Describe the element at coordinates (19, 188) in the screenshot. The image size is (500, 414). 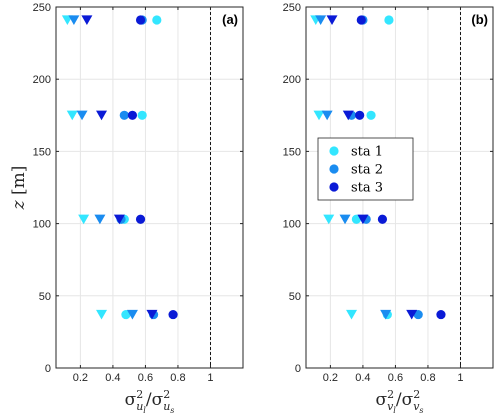
I see `y-axis-label: z [m]` at that location.